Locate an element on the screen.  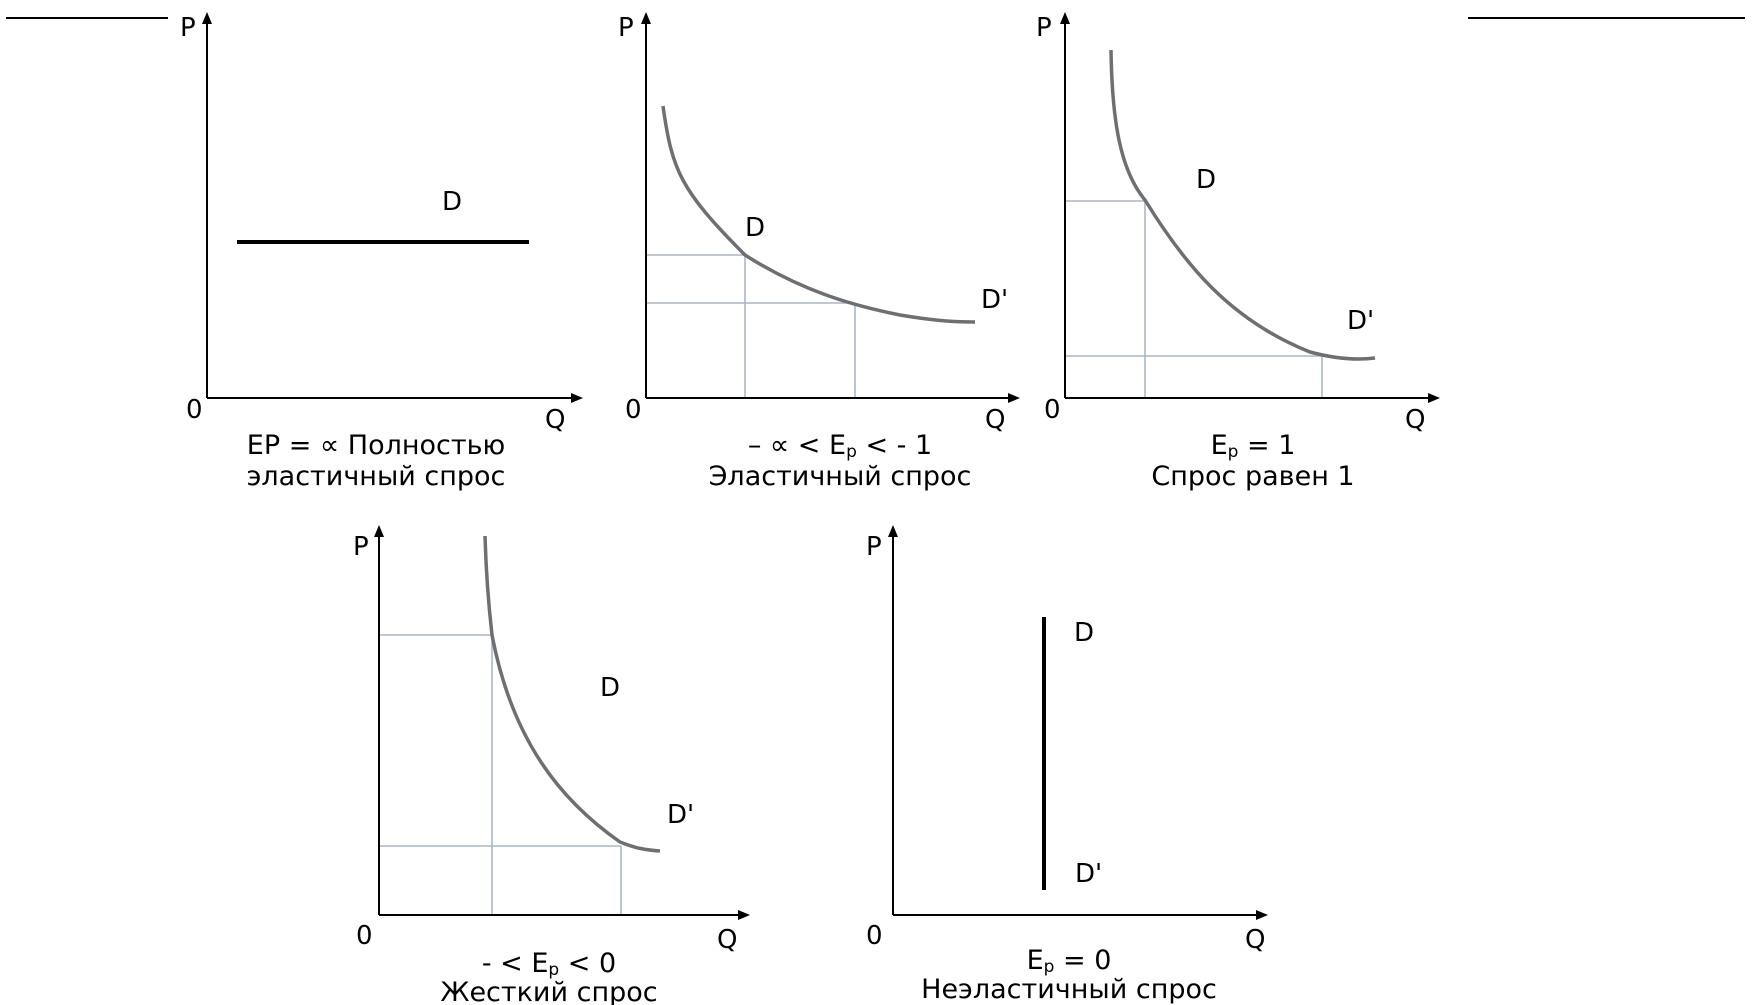
caption-line-2: Спрос равен 1 is located at coordinates (1252, 476).